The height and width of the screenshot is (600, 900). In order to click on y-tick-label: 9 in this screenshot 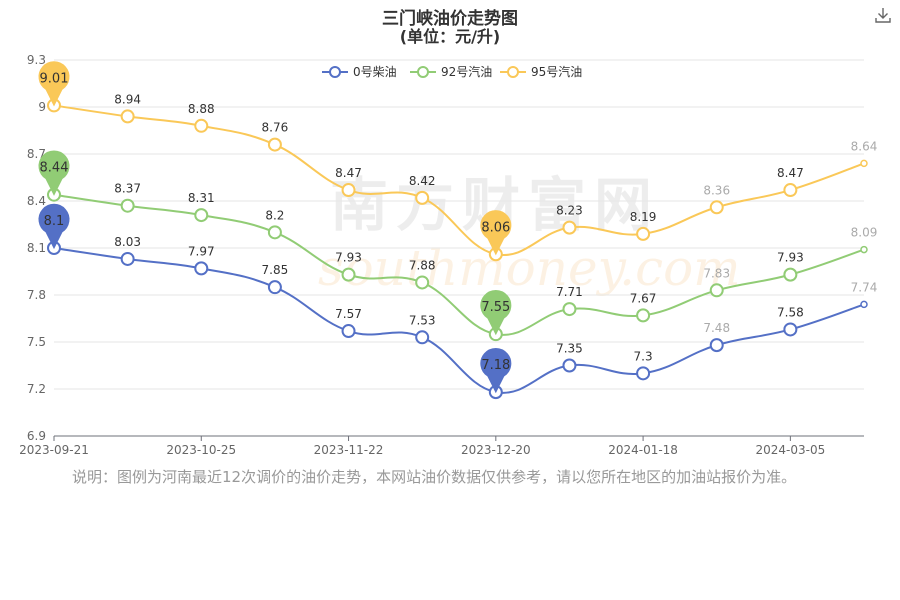, I will do `click(42, 107)`.